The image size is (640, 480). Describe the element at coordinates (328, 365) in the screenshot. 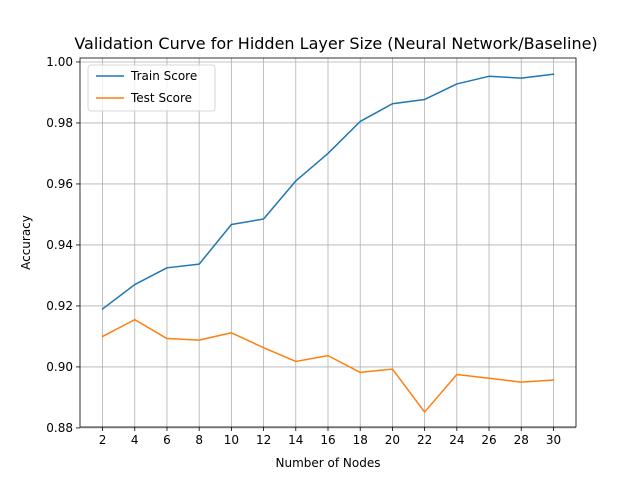

I see `series-line-test-score` at that location.